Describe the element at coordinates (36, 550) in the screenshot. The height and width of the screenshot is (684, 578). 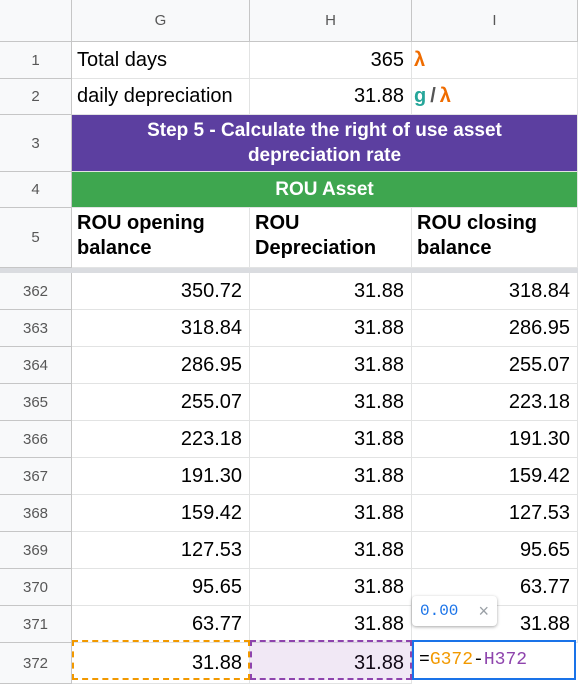
I see `row-header-369: 369` at that location.